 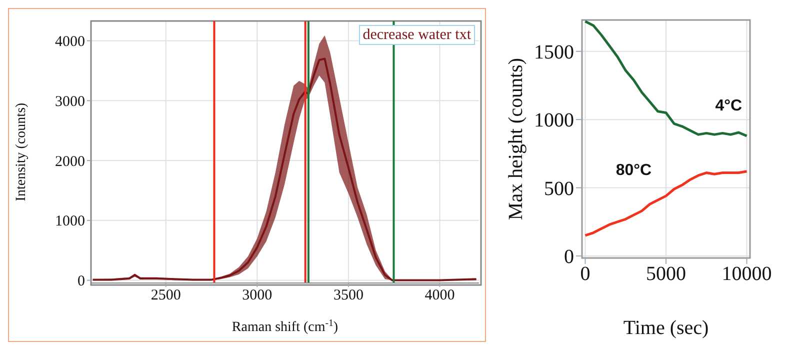 I want to click on series-label: 4°C, so click(x=729, y=106).